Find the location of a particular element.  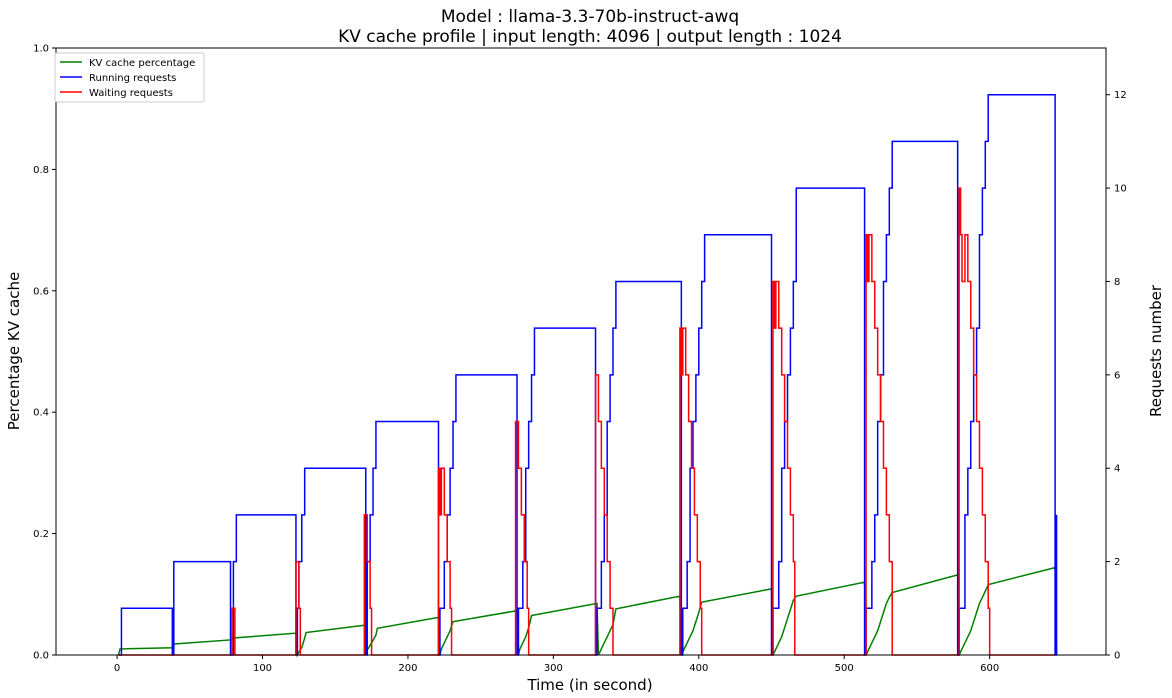

x-tick-label: 200 is located at coordinates (407, 668).